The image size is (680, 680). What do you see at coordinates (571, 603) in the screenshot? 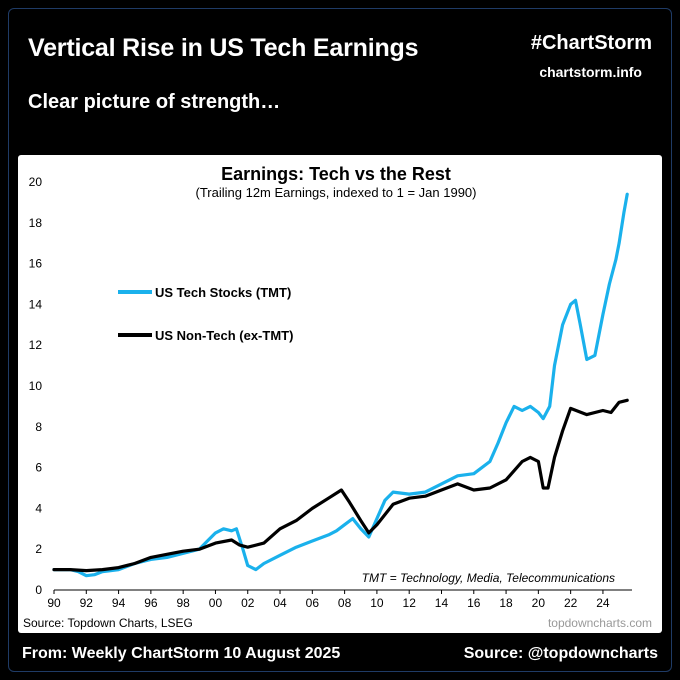
I see `x-tick-label: 22` at bounding box center [571, 603].